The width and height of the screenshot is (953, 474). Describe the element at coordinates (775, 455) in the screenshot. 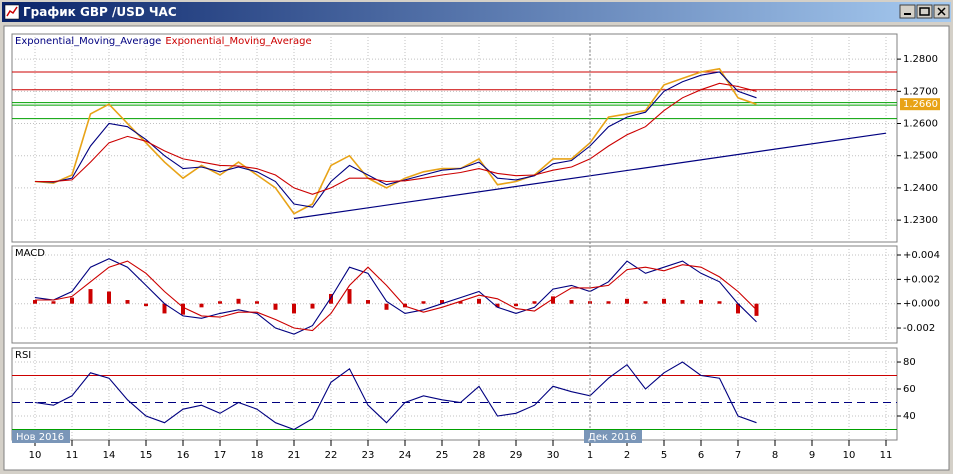

I see `x-tick-label: 8` at that location.